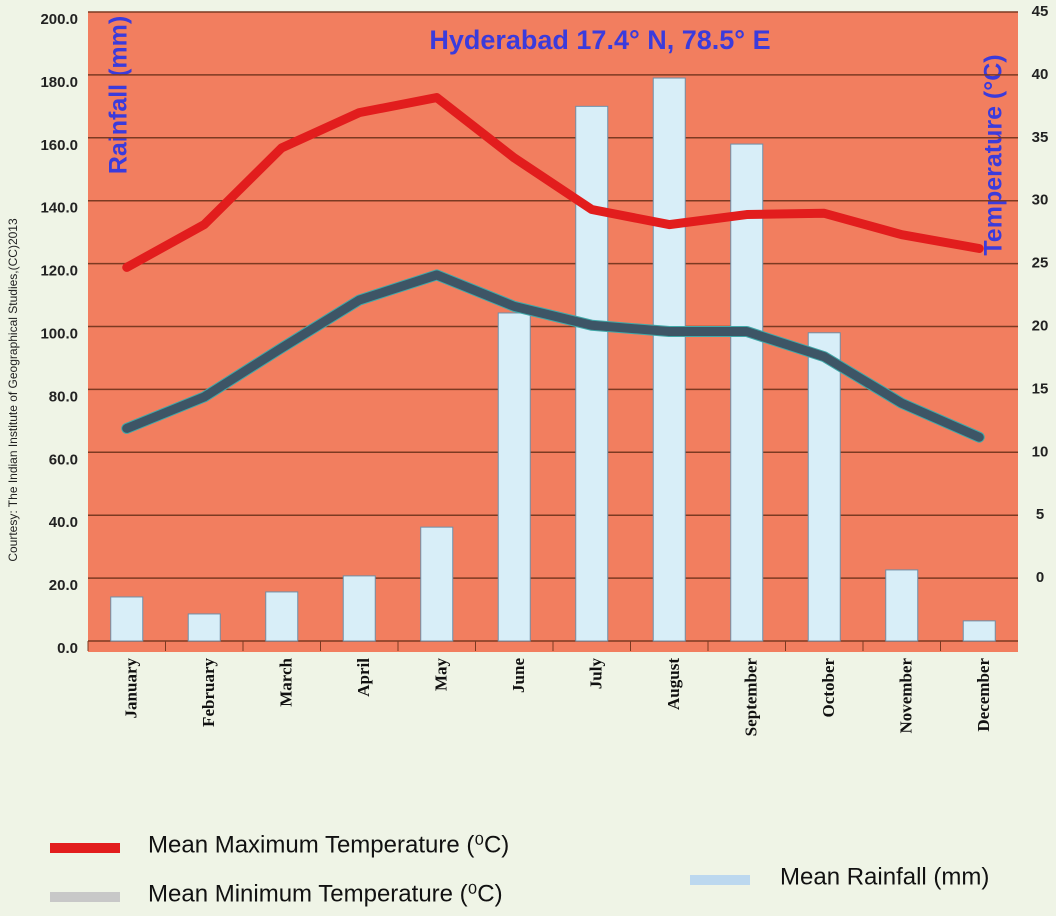 This screenshot has width=1056, height=916. What do you see at coordinates (1040, 451) in the screenshot?
I see `y2-tick-label: 10` at bounding box center [1040, 451].